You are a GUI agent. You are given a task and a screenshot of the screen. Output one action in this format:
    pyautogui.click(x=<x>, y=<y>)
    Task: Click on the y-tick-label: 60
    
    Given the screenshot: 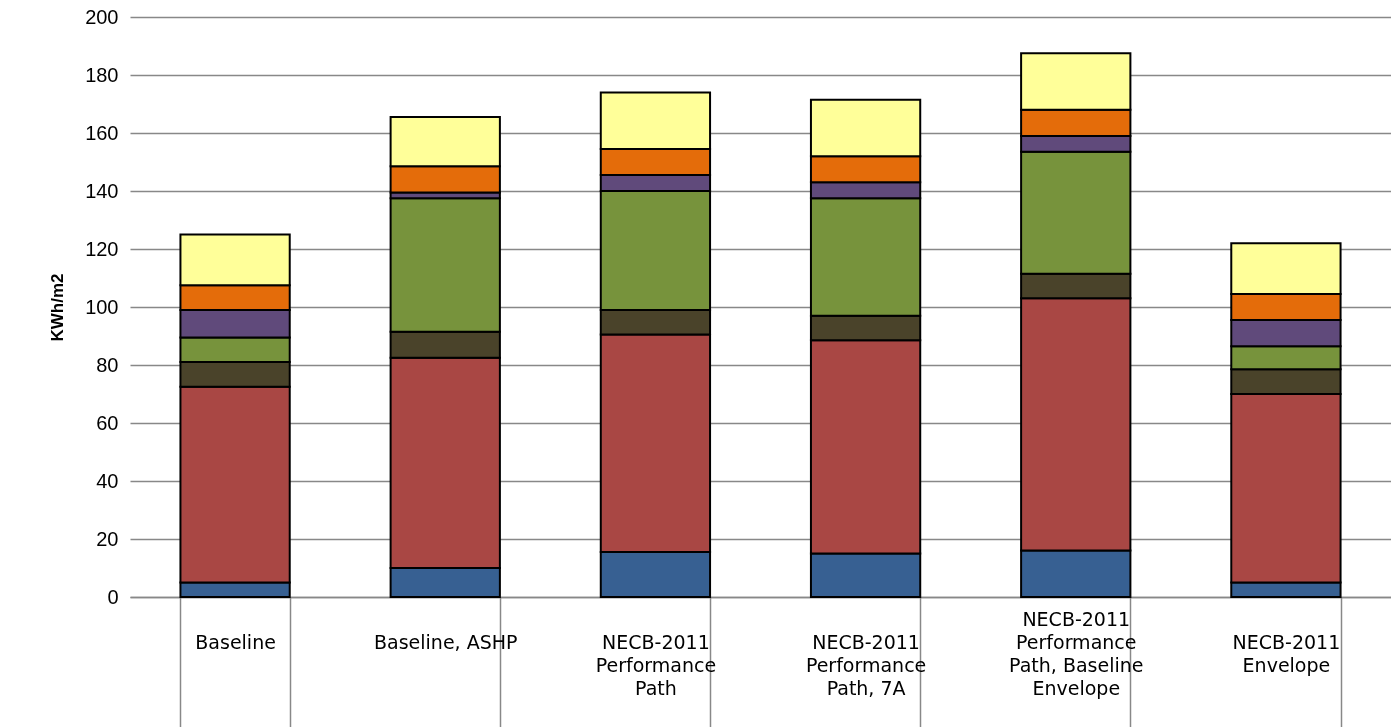 What is the action you would take?
    pyautogui.click(x=107, y=422)
    